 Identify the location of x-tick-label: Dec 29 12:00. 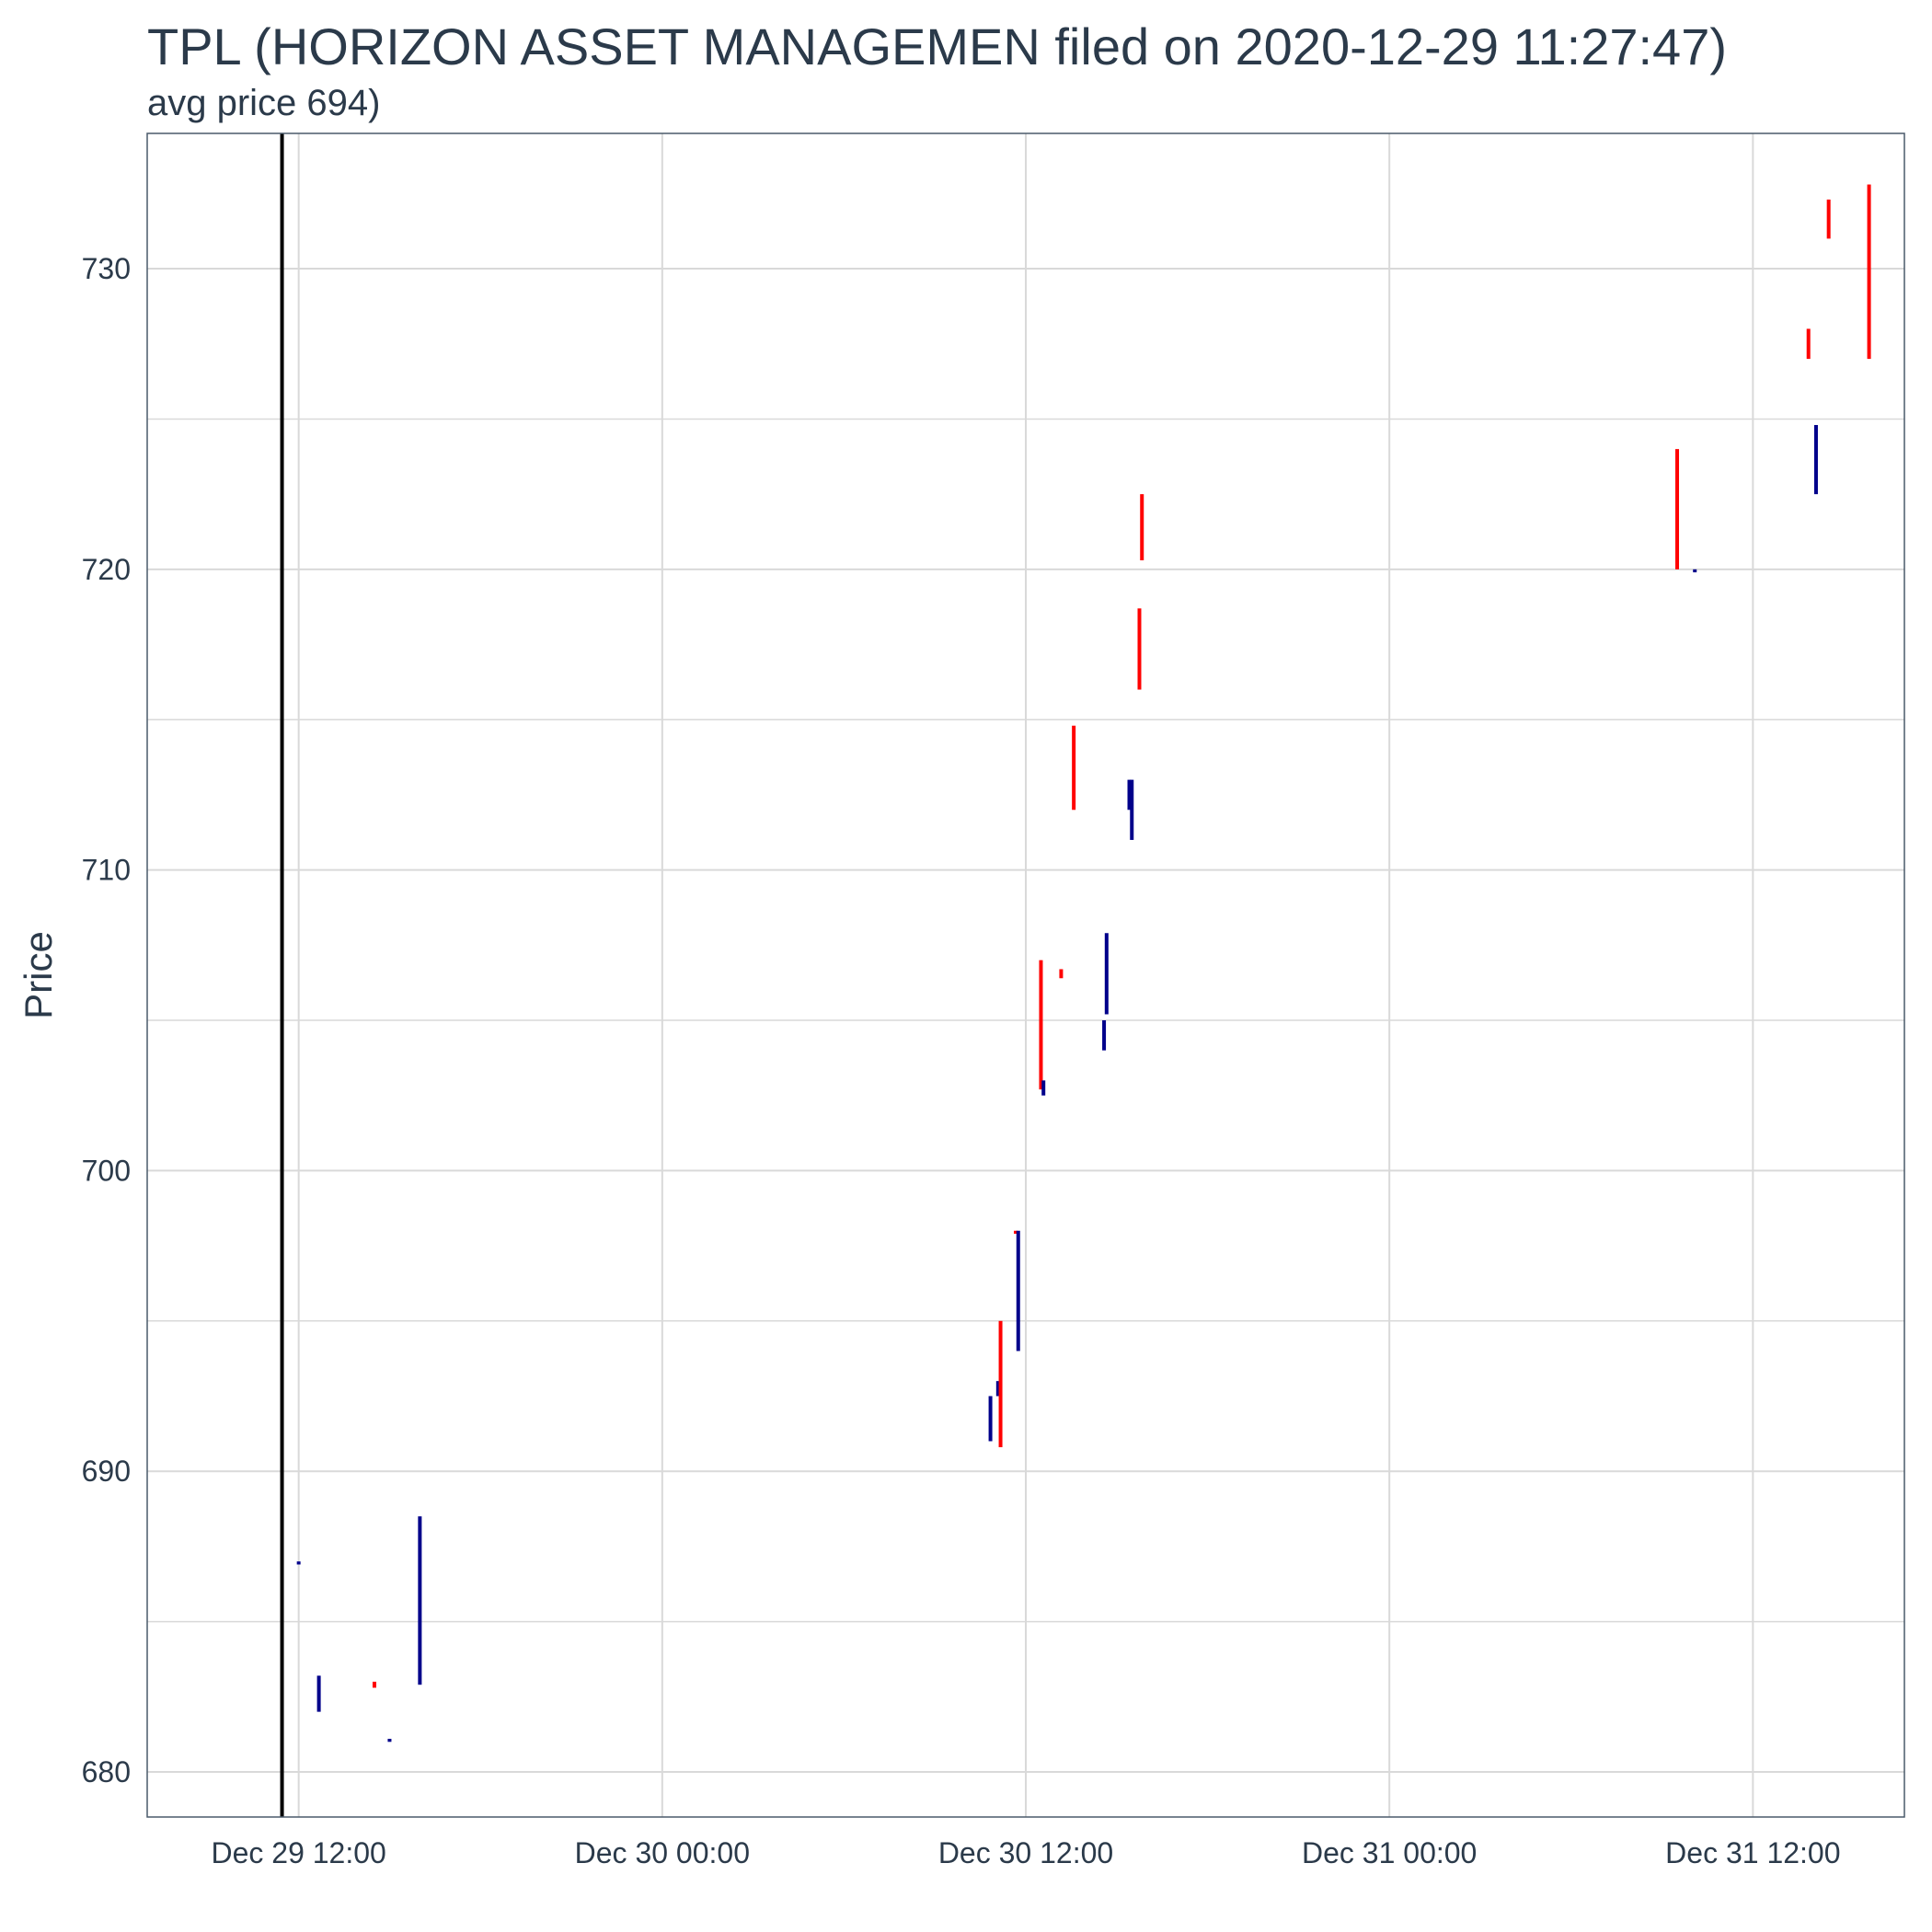
(298, 1852).